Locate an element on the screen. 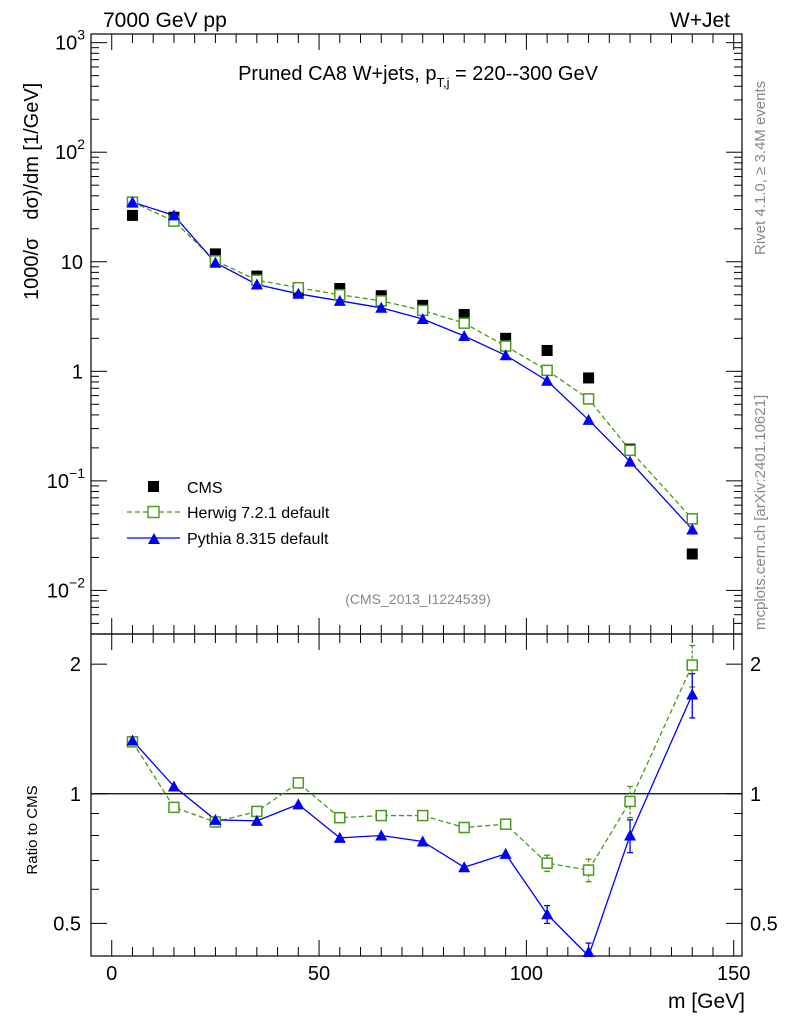 The height and width of the screenshot is (1024, 786). main-y-tick-label: 1 is located at coordinates (77, 372).